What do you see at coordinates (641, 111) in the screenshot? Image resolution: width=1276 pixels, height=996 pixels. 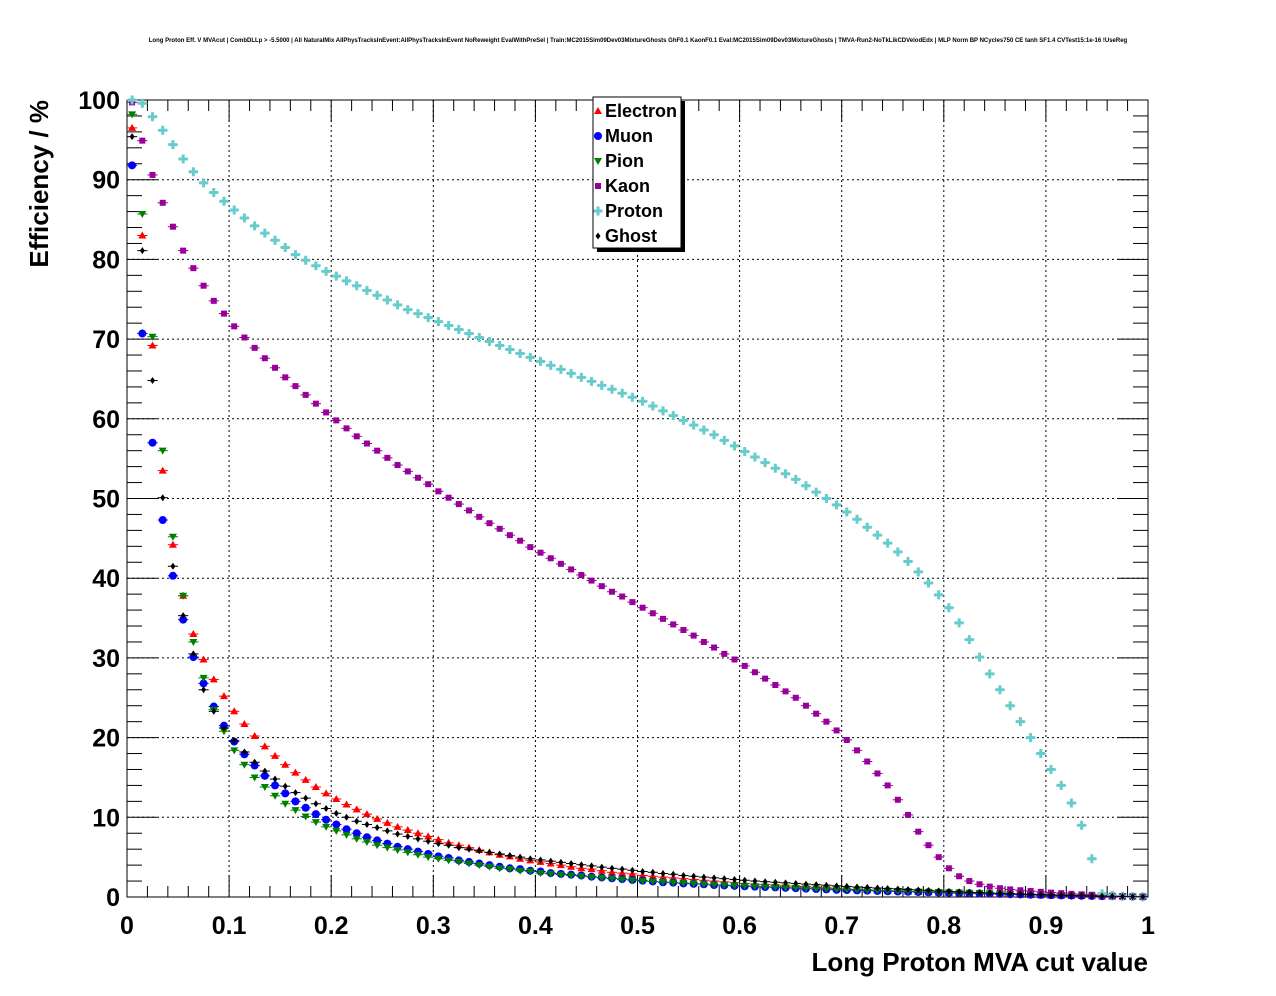 I see `legend-label-electron: Electron` at bounding box center [641, 111].